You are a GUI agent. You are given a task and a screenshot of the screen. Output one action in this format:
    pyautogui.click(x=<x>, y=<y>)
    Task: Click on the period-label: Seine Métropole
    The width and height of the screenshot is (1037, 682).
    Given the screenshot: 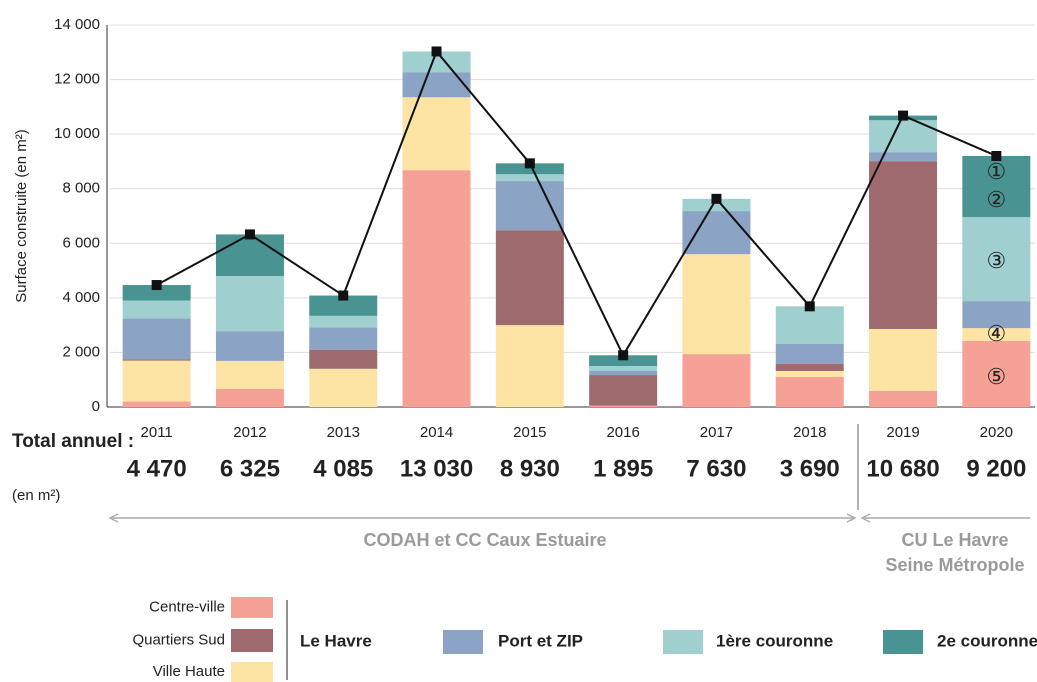 What is the action you would take?
    pyautogui.click(x=954, y=565)
    